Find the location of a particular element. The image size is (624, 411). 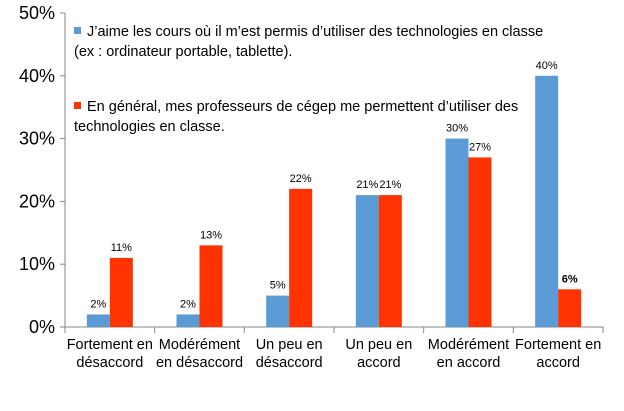

y-tick-label: 40% is located at coordinates (37, 76).